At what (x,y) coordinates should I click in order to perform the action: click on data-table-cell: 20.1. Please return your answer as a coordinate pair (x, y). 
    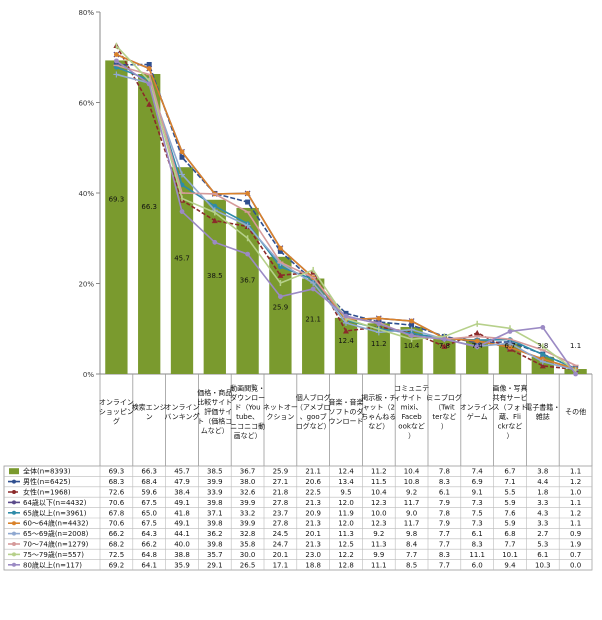
    Looking at the image, I should click on (313, 534).